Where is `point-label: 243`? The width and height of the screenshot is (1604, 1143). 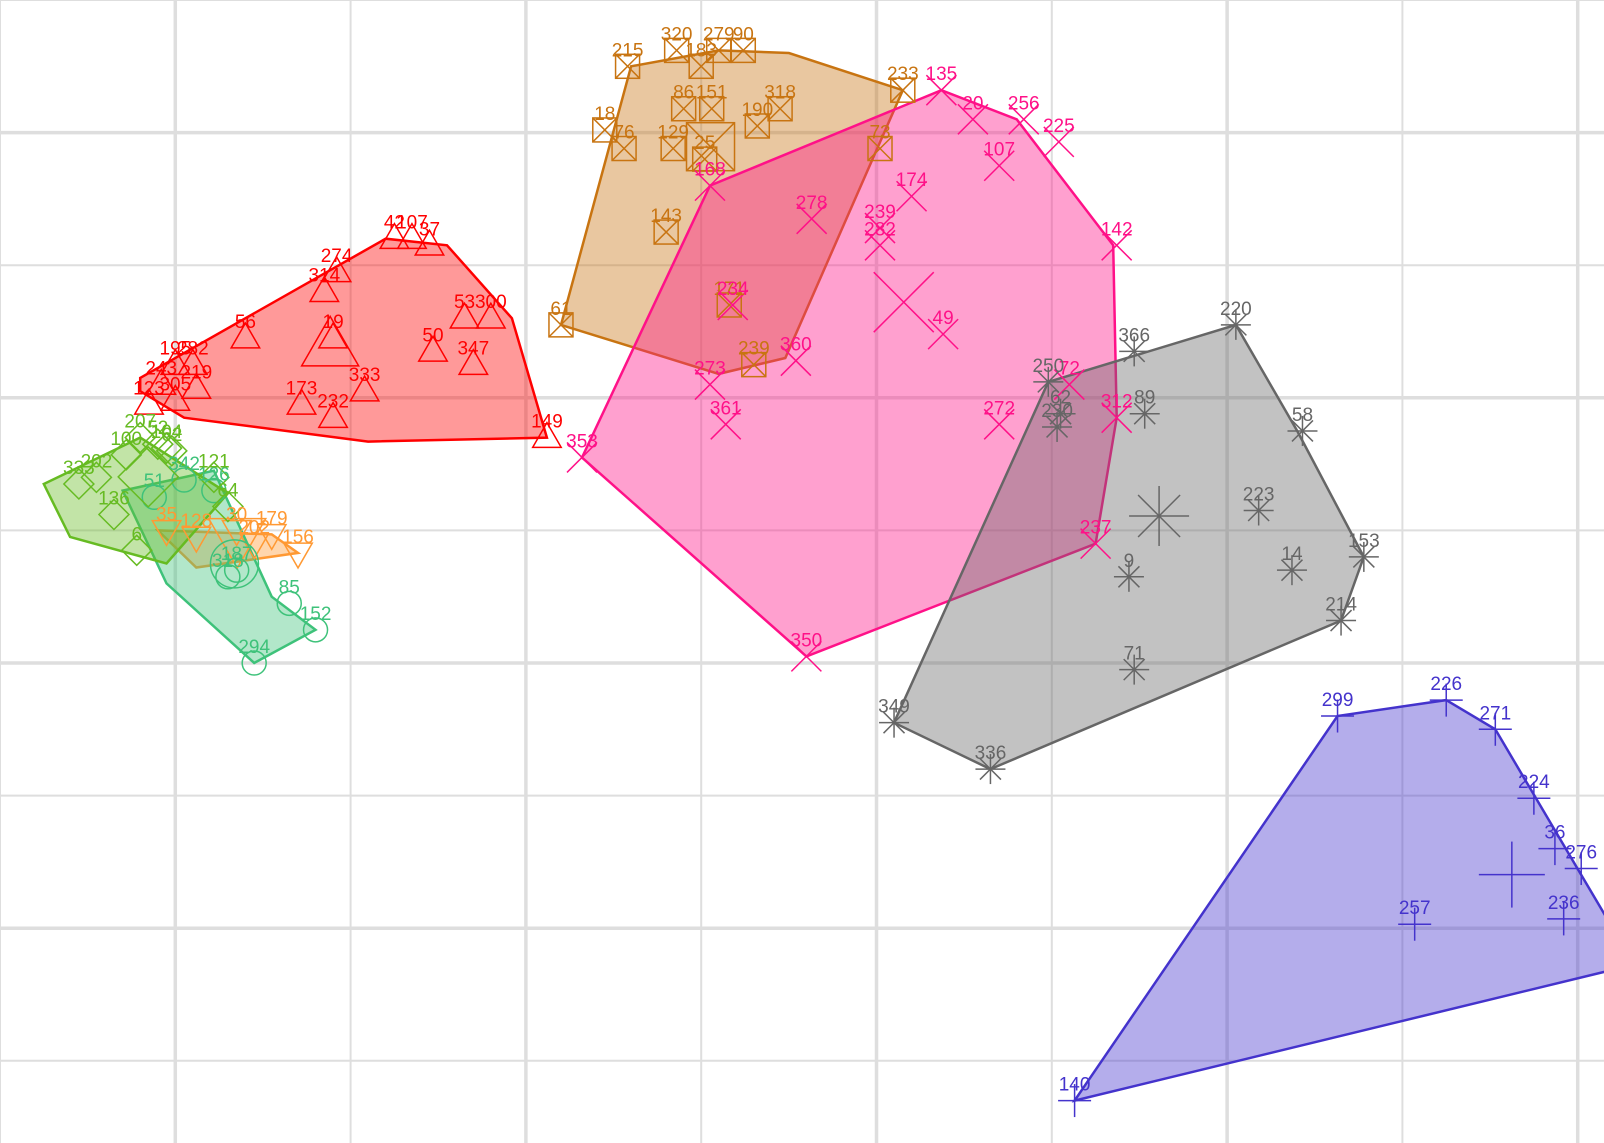 point-label: 243 is located at coordinates (161, 369).